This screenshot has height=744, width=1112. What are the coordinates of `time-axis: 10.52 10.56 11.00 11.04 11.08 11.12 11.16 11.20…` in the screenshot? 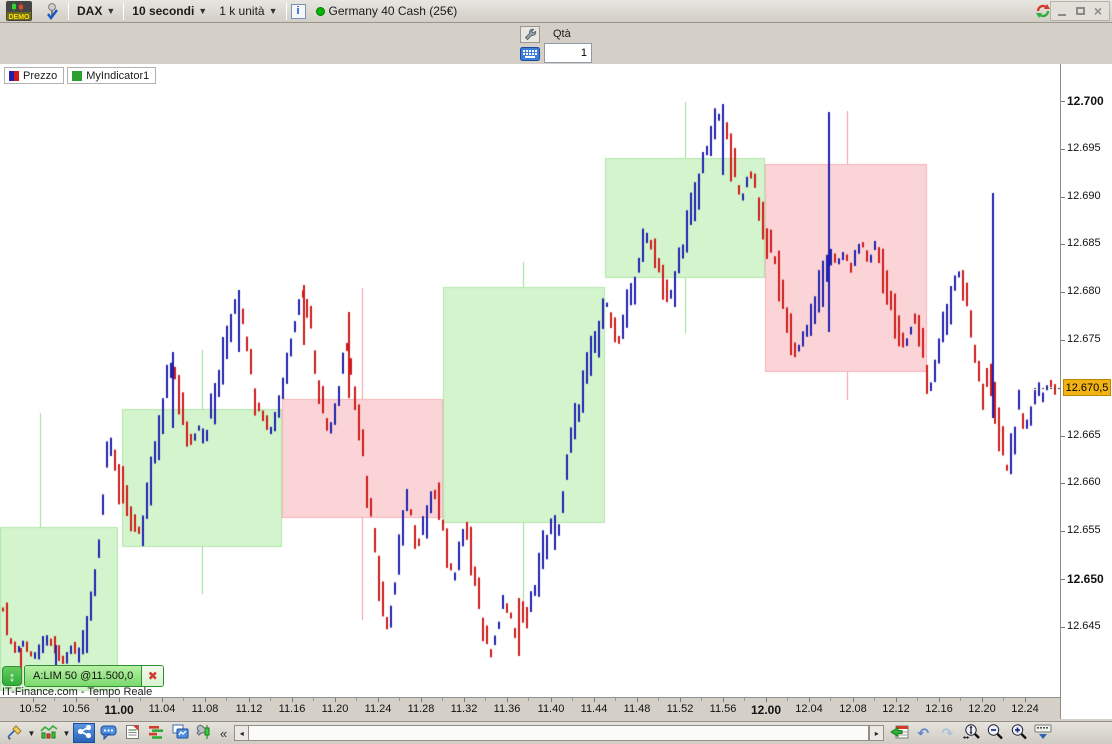 It's located at (530, 708).